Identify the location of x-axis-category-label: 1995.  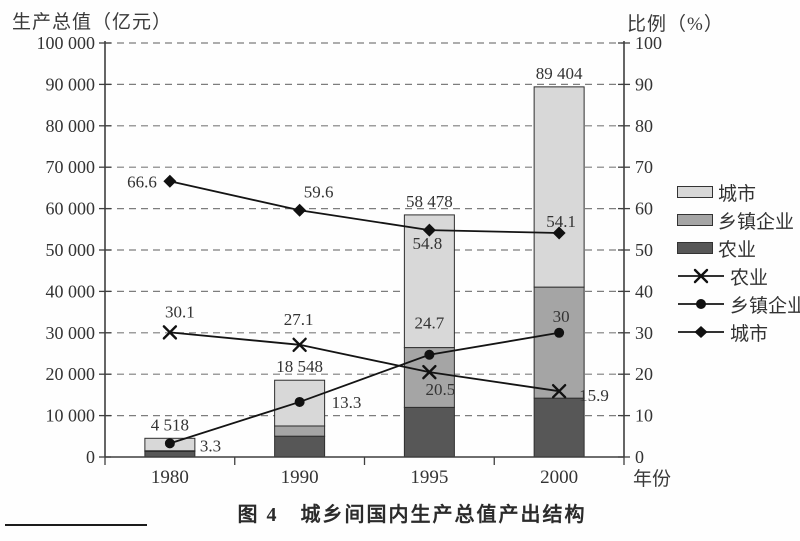
(429, 477).